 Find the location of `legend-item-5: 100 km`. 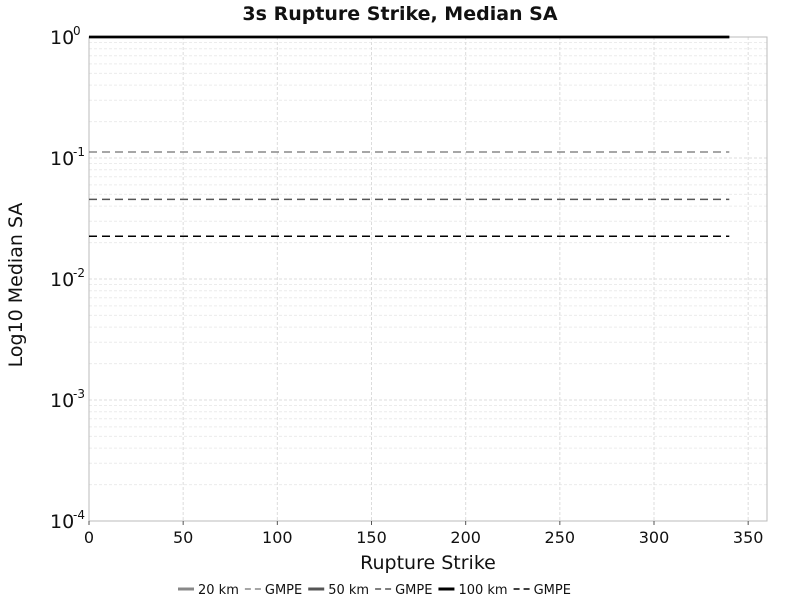

legend-item-5: 100 km is located at coordinates (473, 590).